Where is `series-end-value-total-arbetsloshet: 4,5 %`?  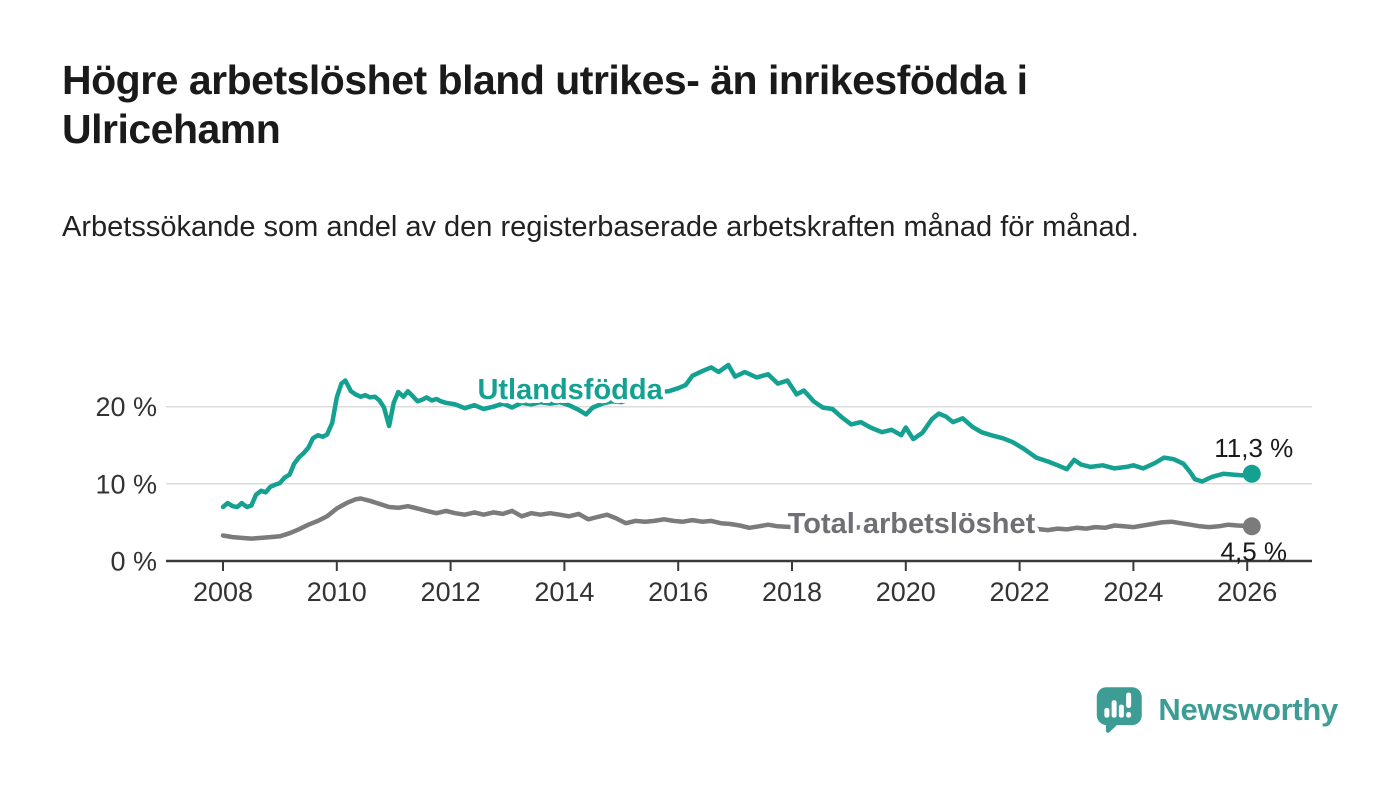 series-end-value-total-arbetsloshet: 4,5 % is located at coordinates (1254, 551).